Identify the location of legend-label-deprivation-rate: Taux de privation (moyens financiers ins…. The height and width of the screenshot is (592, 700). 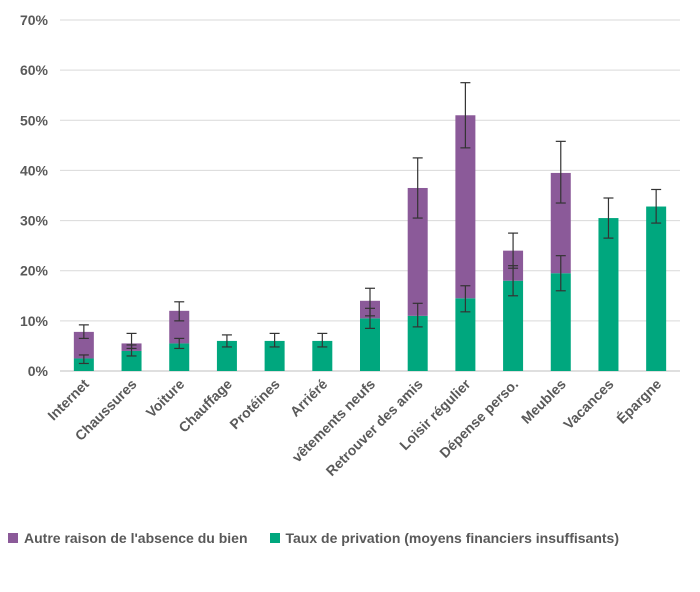
(452, 538).